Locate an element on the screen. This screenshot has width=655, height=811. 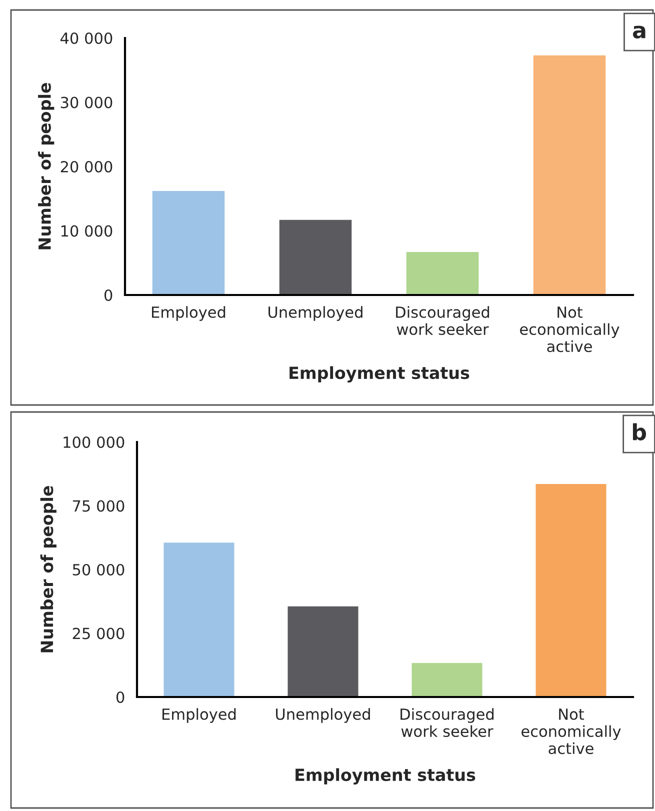
y-tick-label: 40 000 is located at coordinates (86, 38).